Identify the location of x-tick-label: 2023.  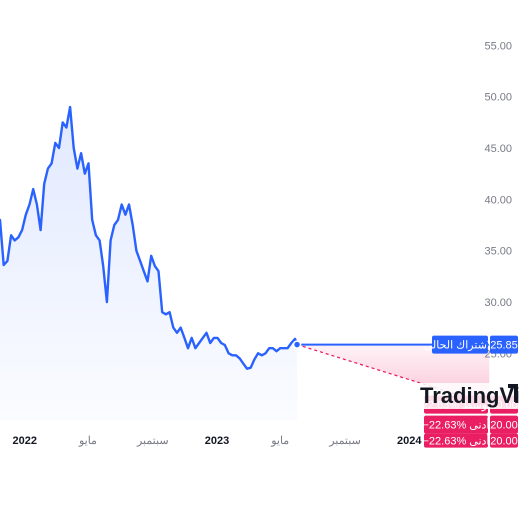
(217, 441).